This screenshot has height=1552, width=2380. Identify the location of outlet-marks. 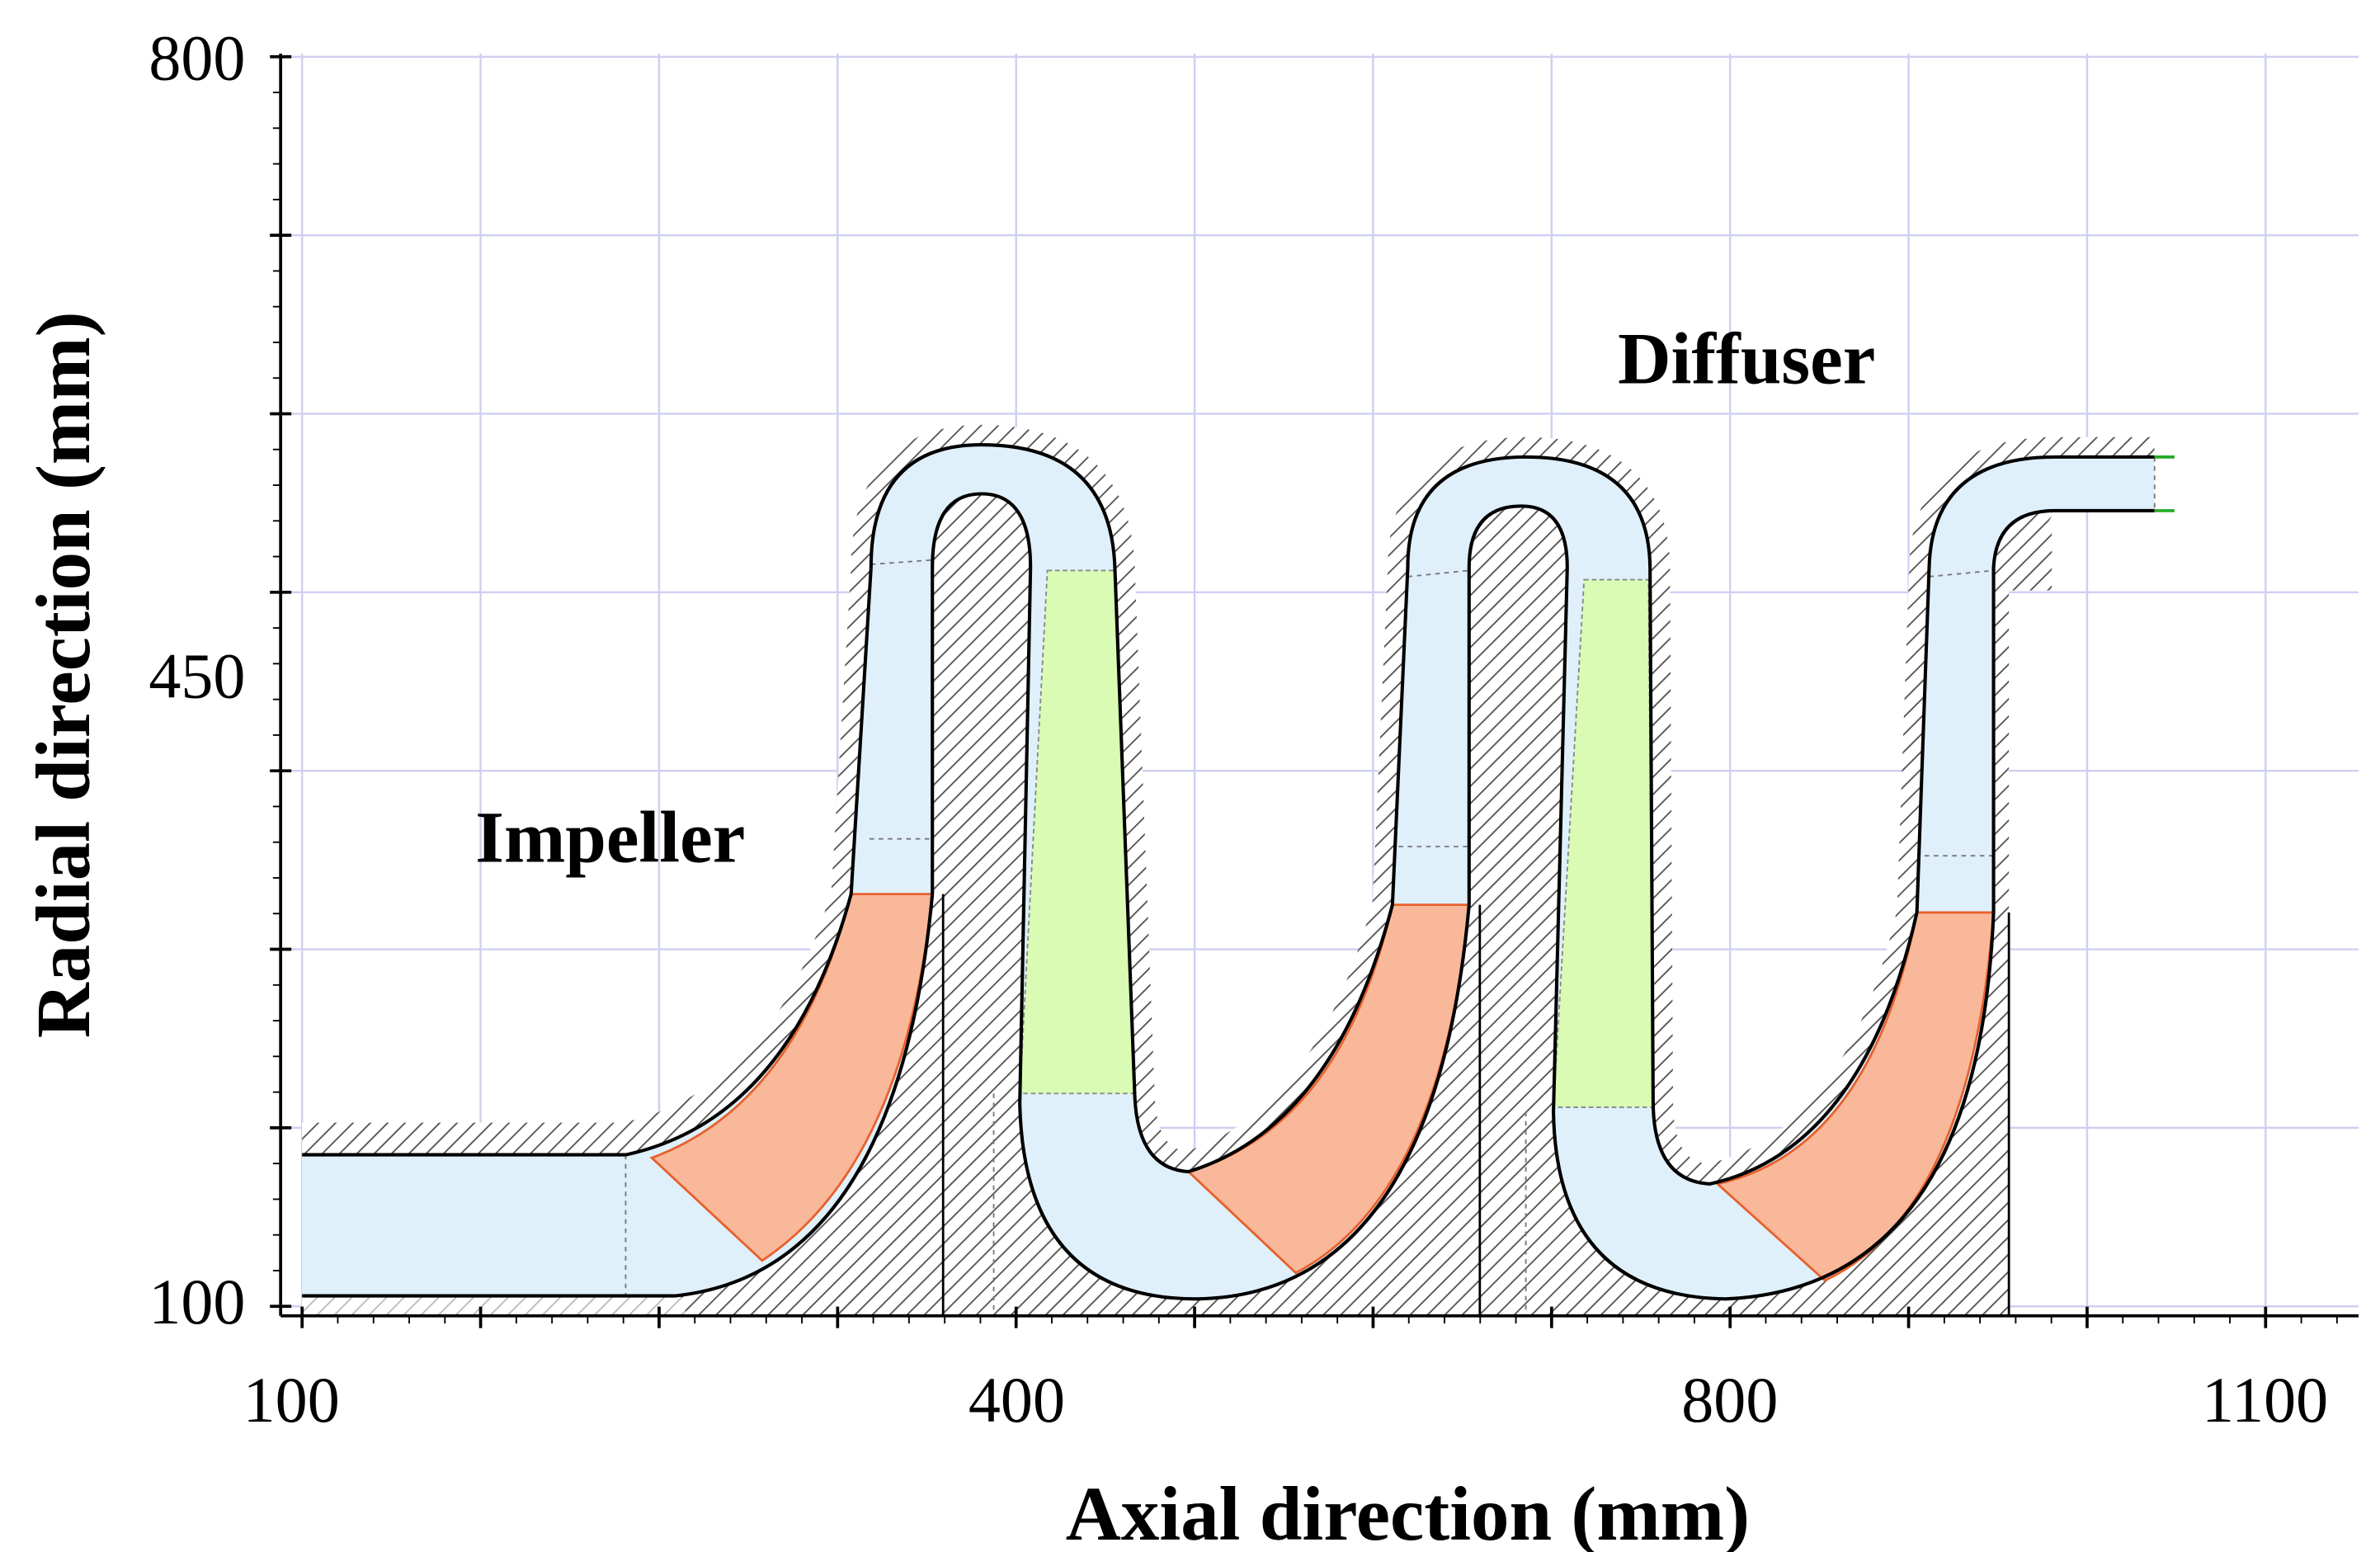
(2164, 483).